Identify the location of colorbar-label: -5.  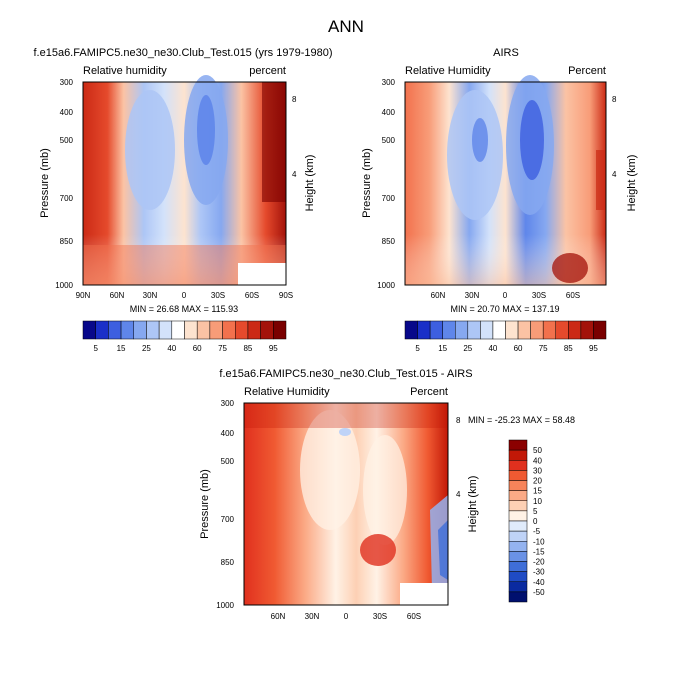
(537, 531).